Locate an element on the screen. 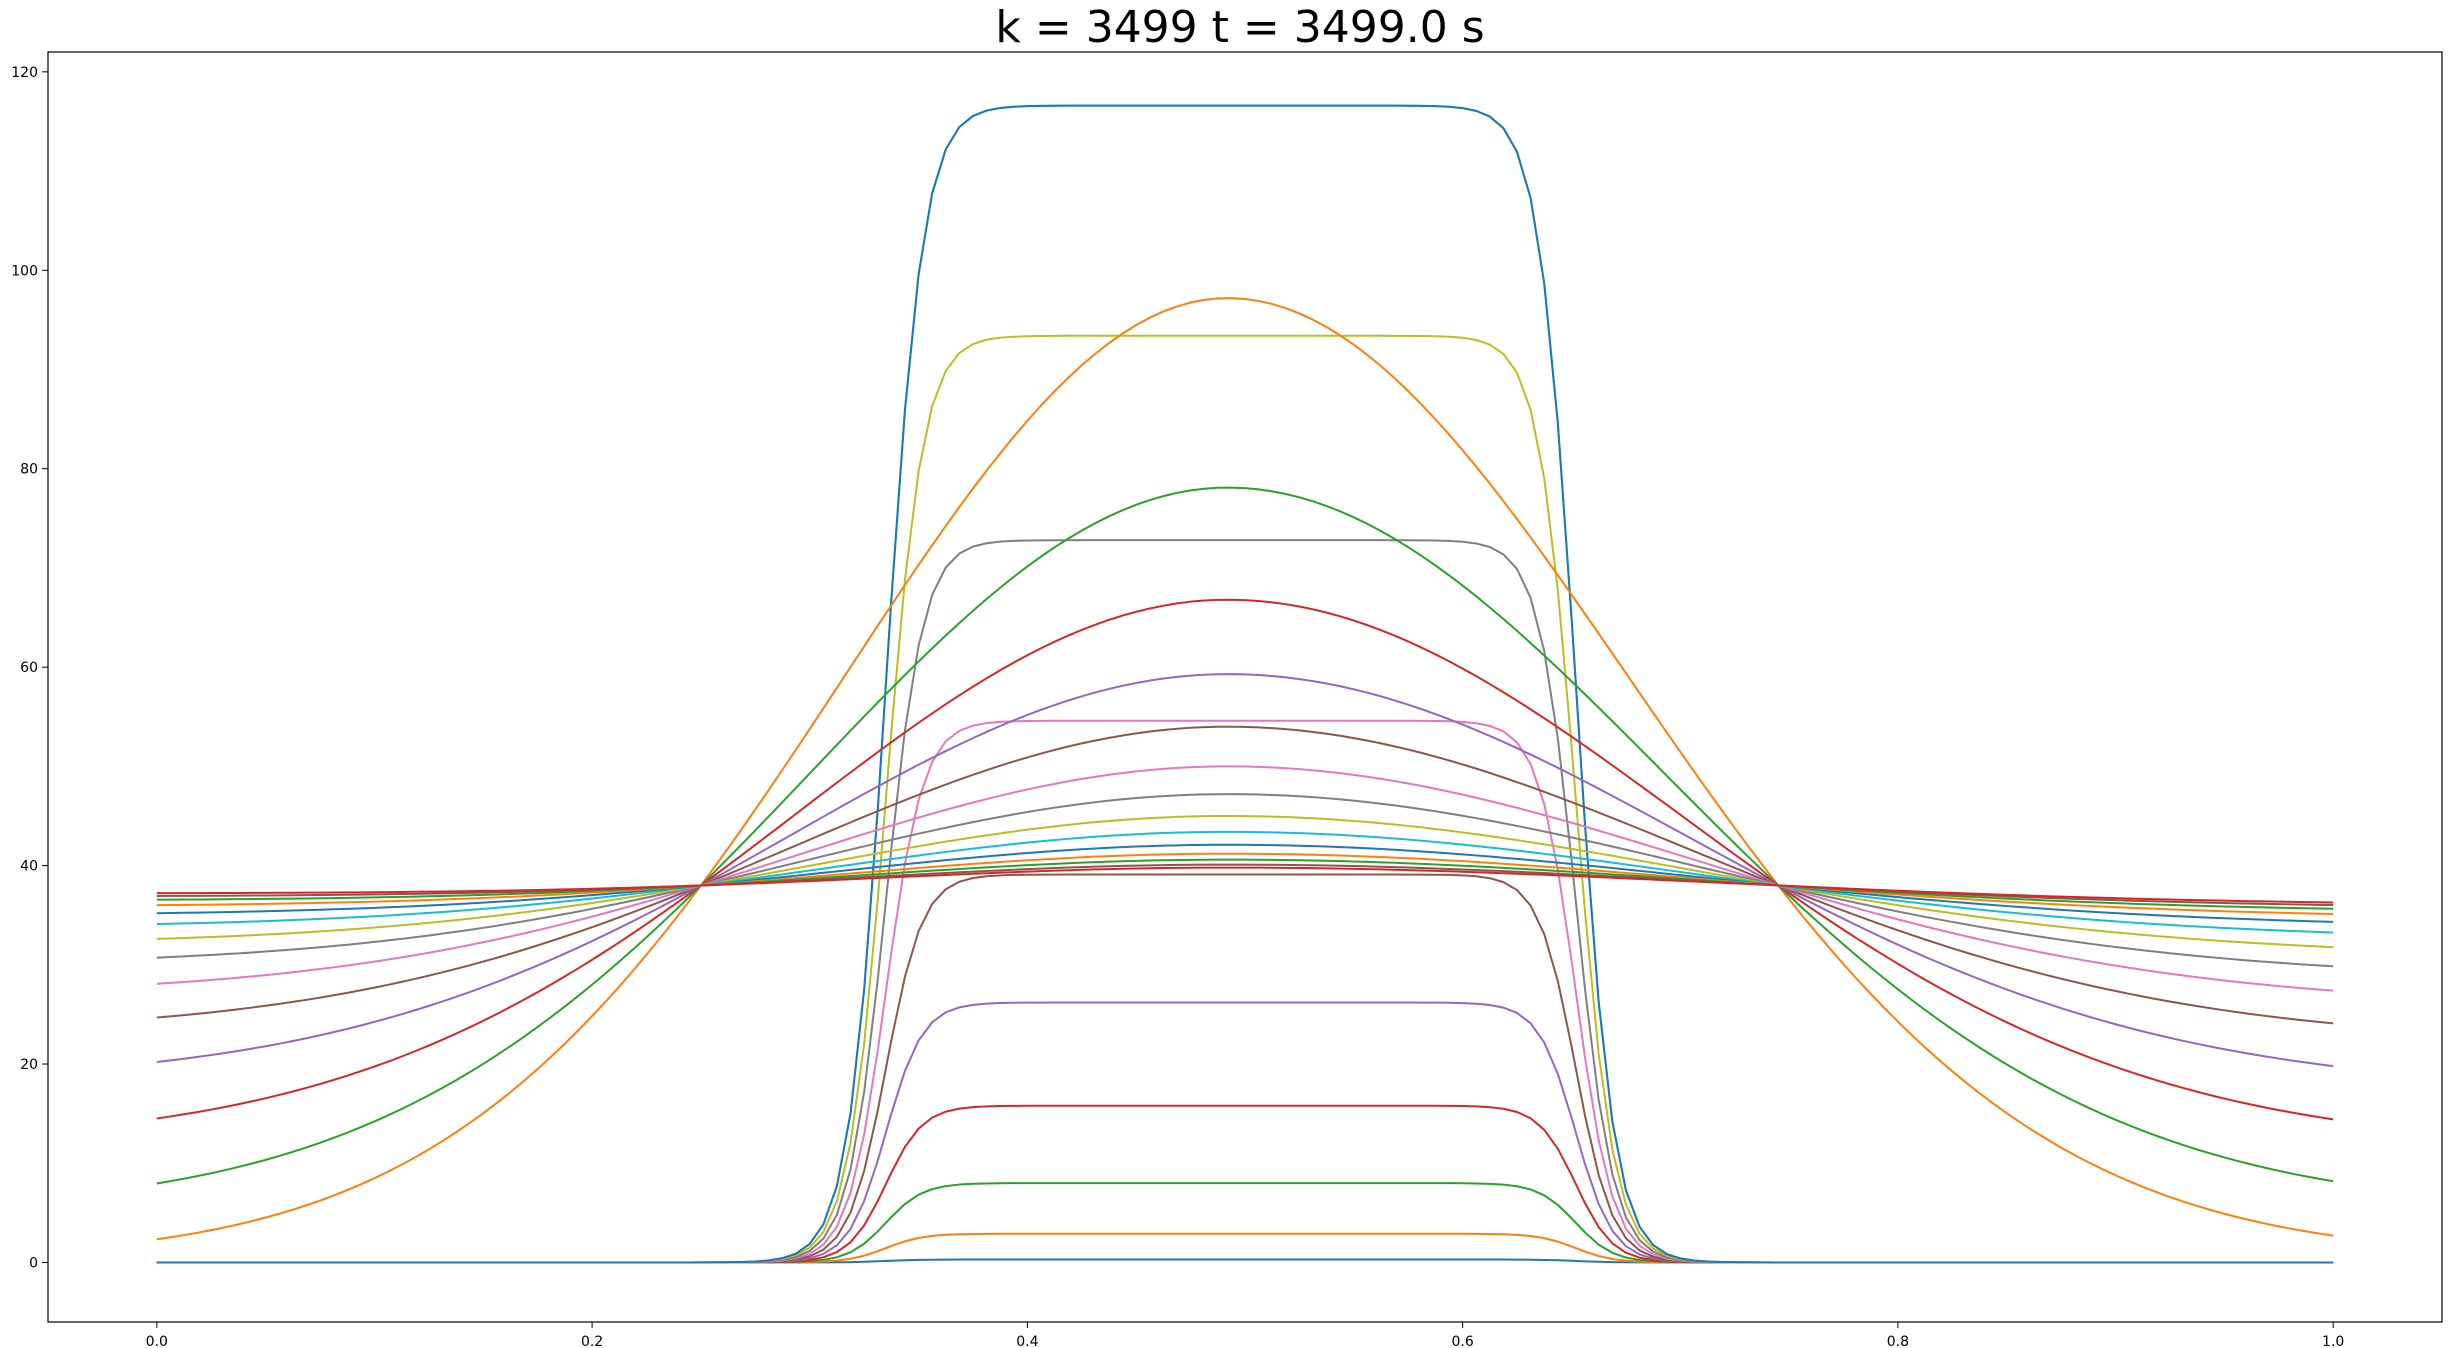  x-tick-label: 0.4 is located at coordinates (1027, 1341).